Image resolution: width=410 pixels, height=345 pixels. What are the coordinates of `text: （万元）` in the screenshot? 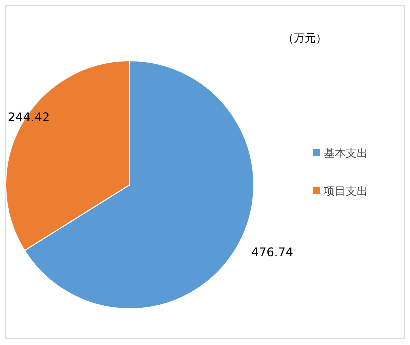 It's located at (305, 38).